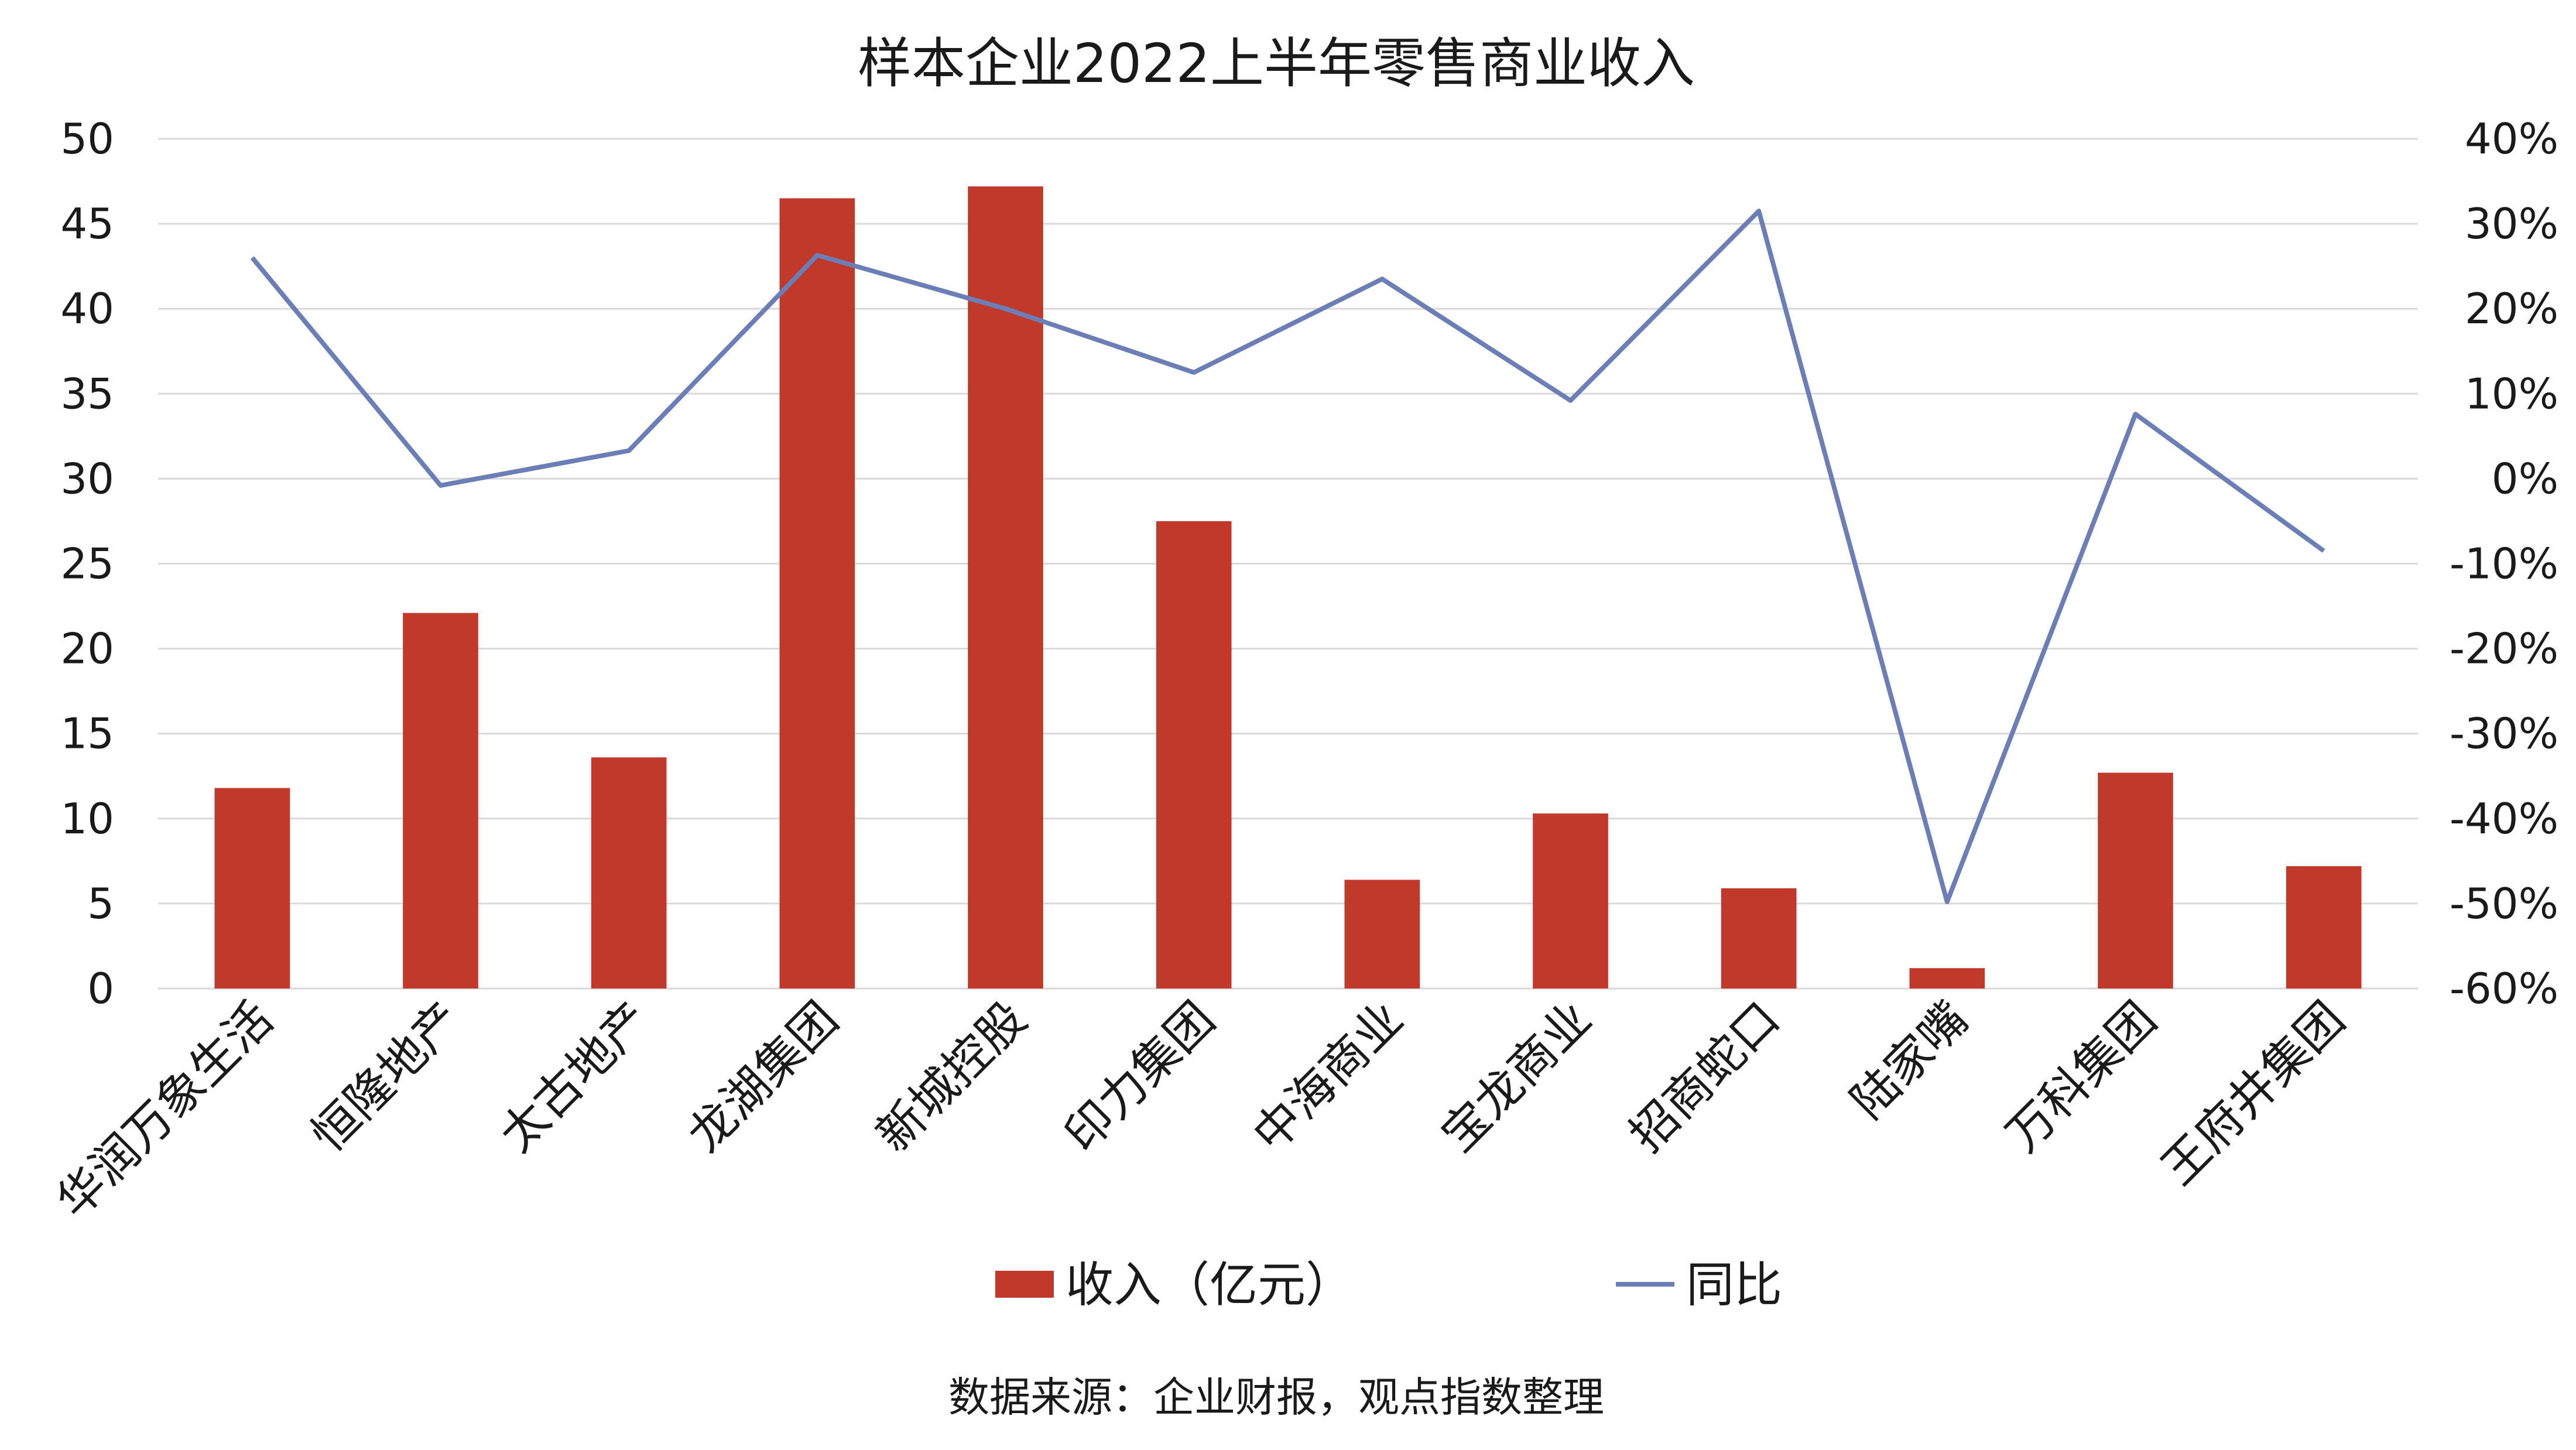 The image size is (2576, 1450). I want to click on legend-swatch-revenue, so click(1024, 1284).